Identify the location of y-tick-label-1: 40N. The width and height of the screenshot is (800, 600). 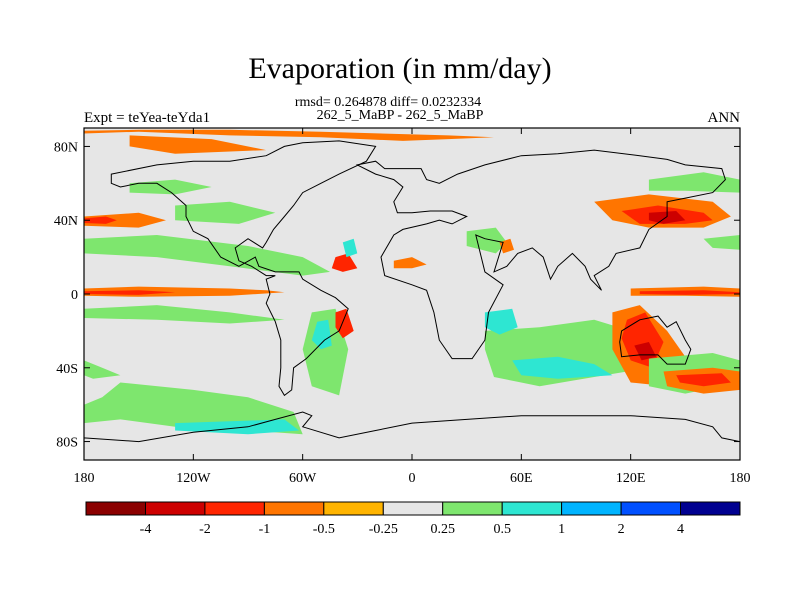
(66, 221).